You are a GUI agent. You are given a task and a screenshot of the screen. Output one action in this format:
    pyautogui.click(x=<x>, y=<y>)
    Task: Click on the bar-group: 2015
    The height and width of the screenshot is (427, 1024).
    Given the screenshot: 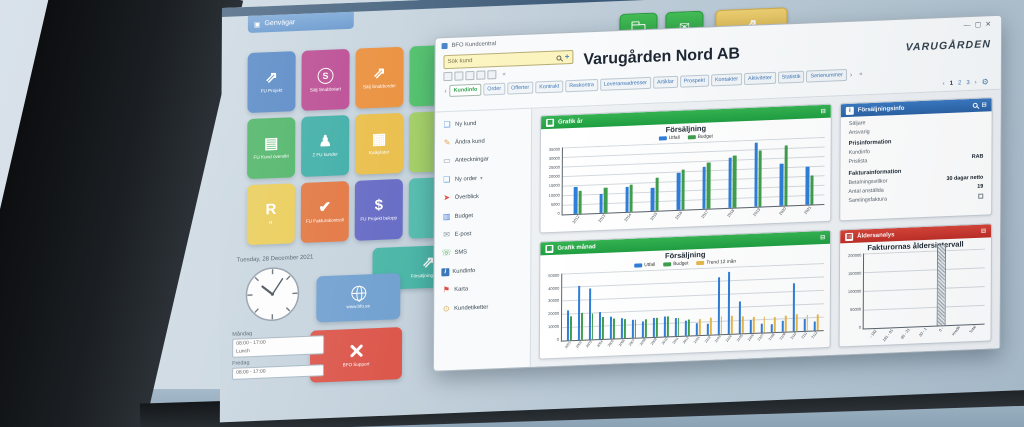 What is the action you would take?
    pyautogui.click(x=655, y=182)
    